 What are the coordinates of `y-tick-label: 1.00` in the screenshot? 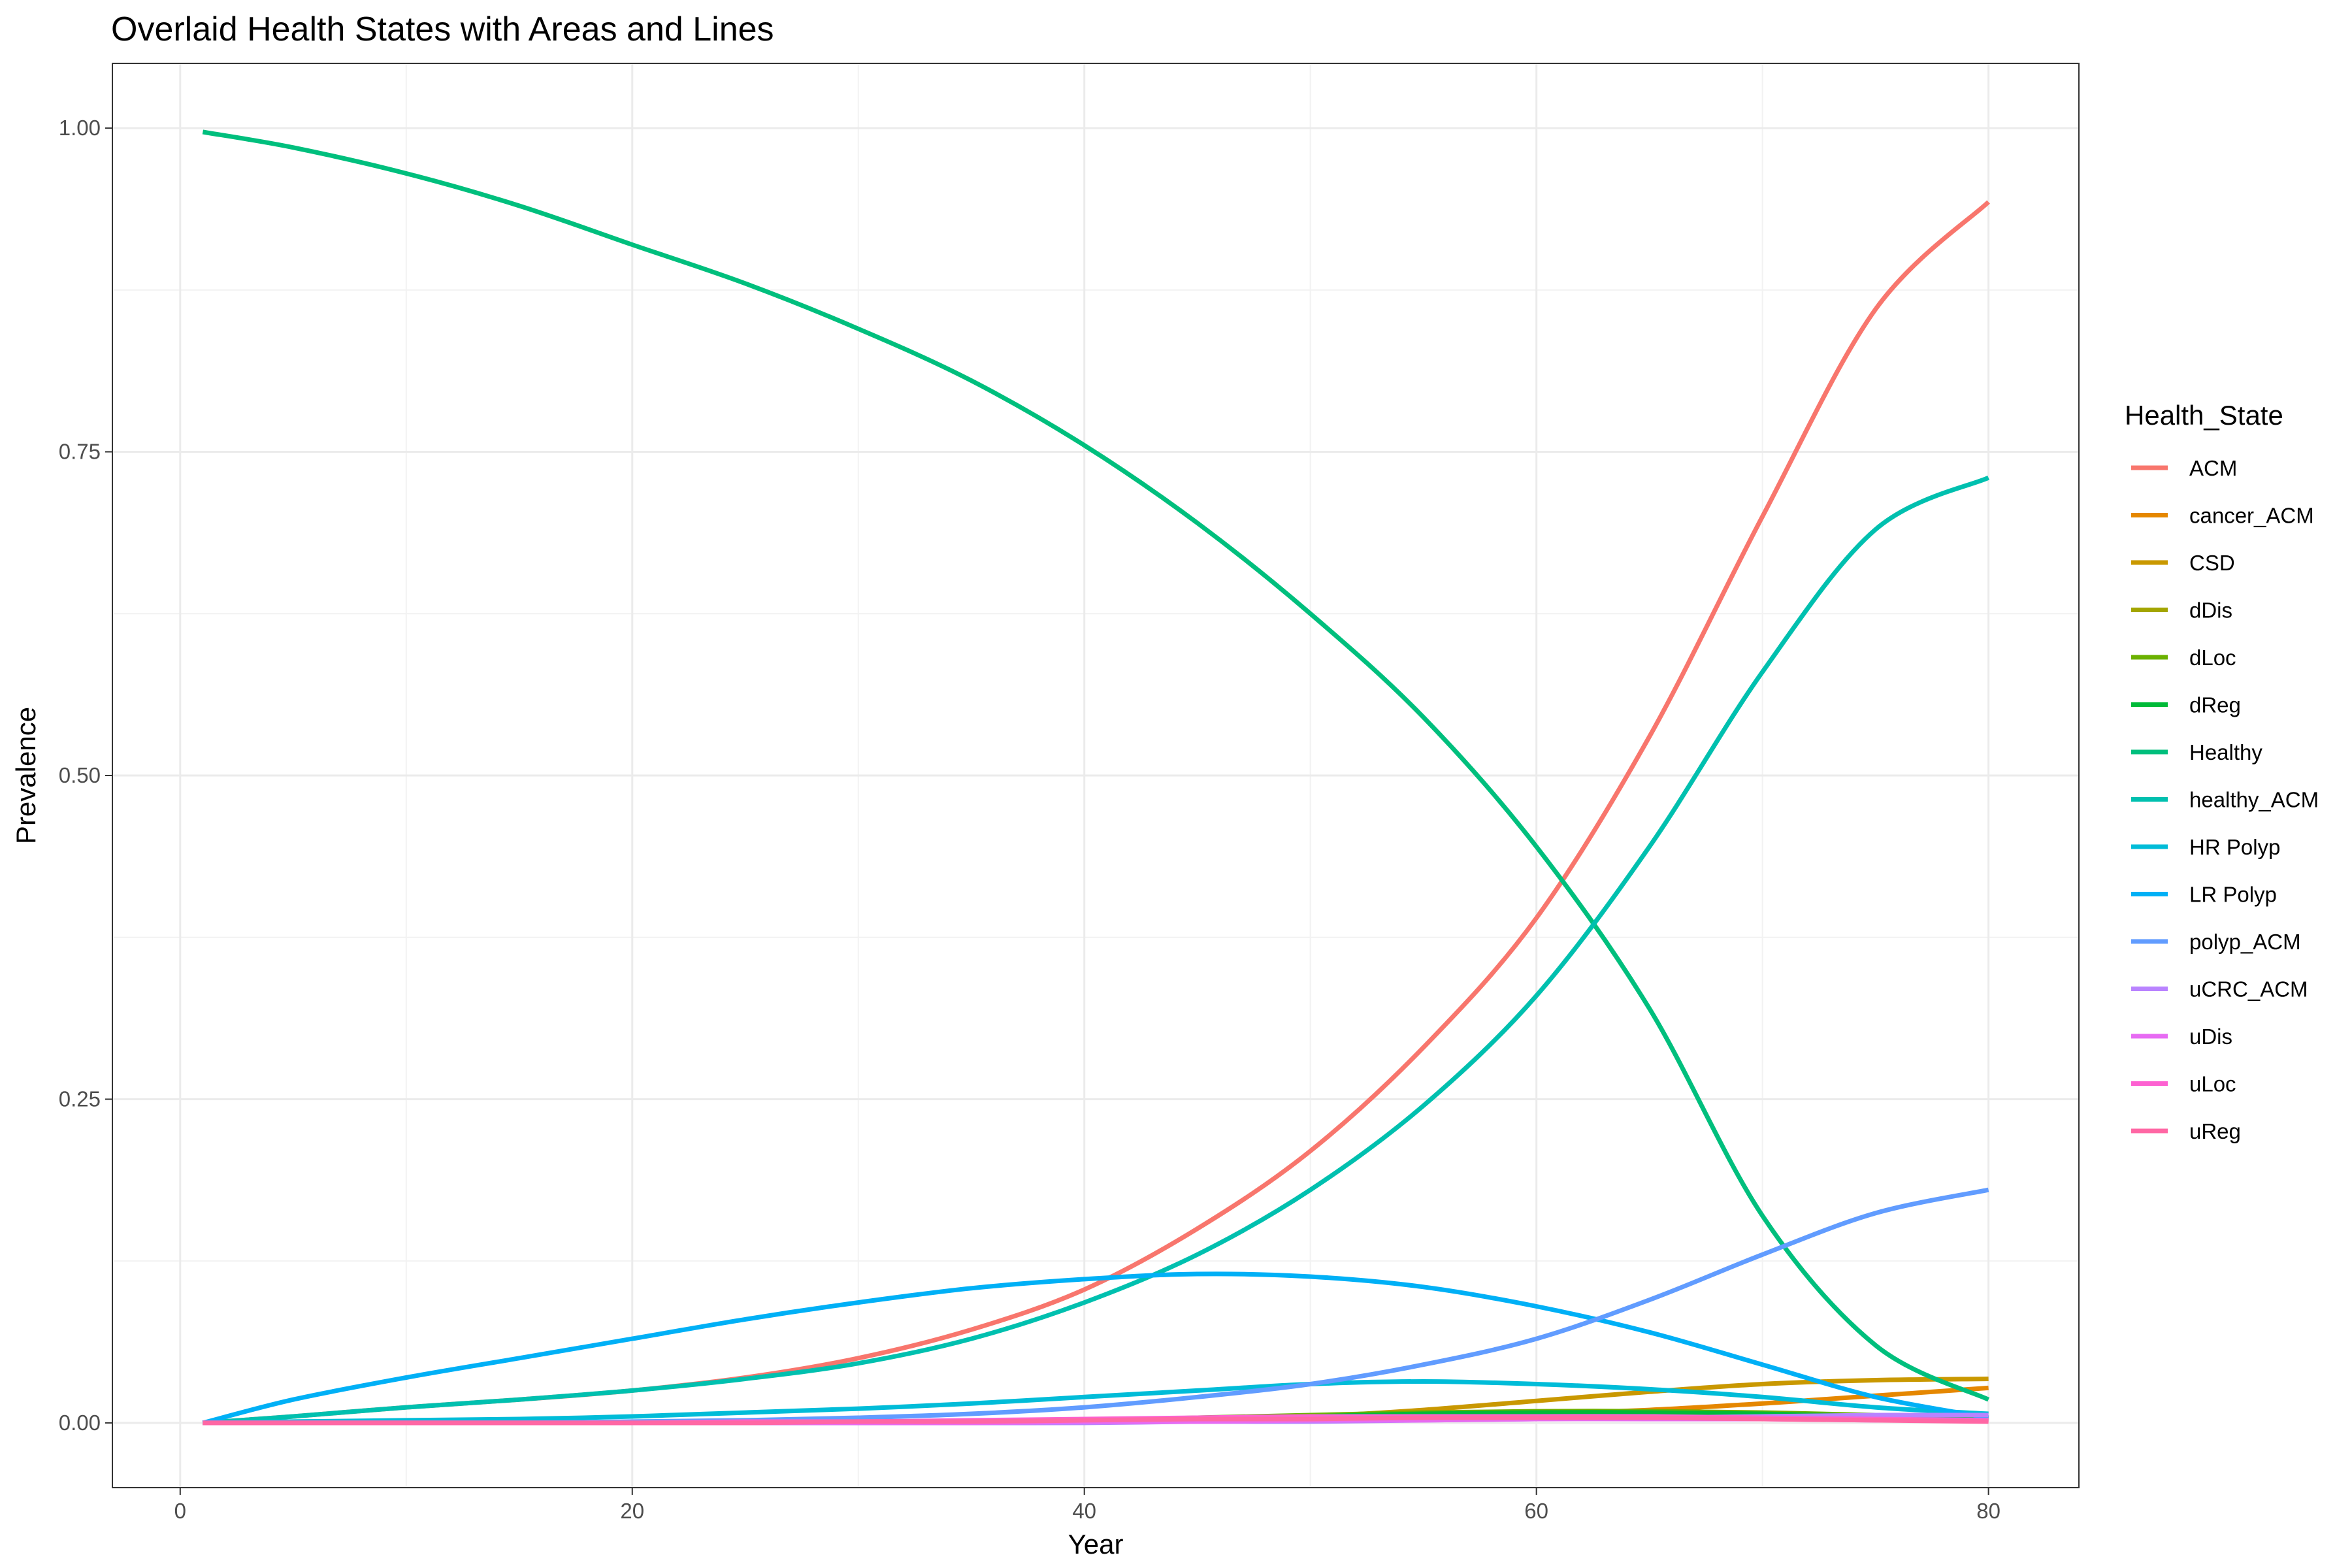 It's located at (80, 128).